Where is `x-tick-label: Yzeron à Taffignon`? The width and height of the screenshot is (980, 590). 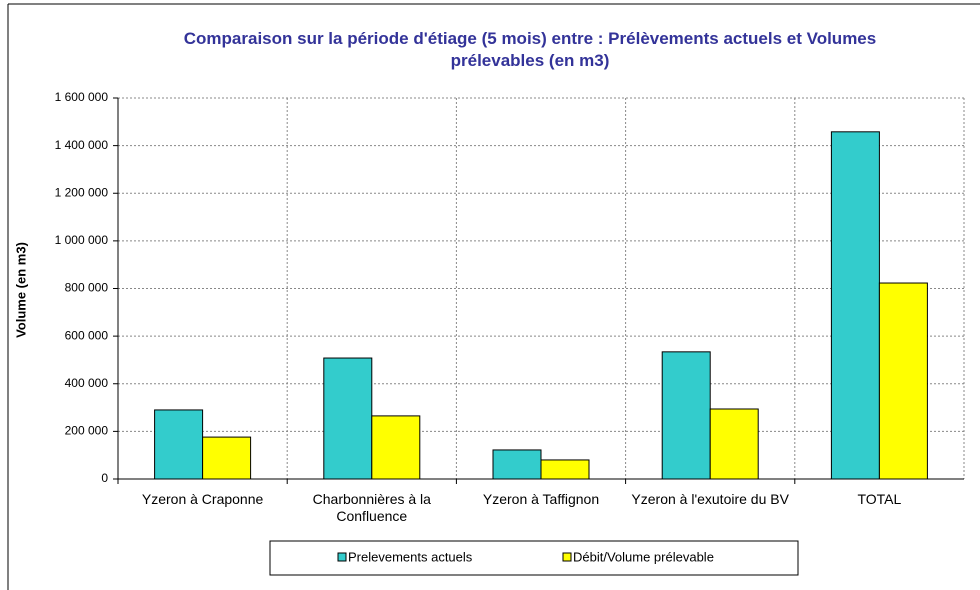
x-tick-label: Yzeron à Taffignon is located at coordinates (541, 499).